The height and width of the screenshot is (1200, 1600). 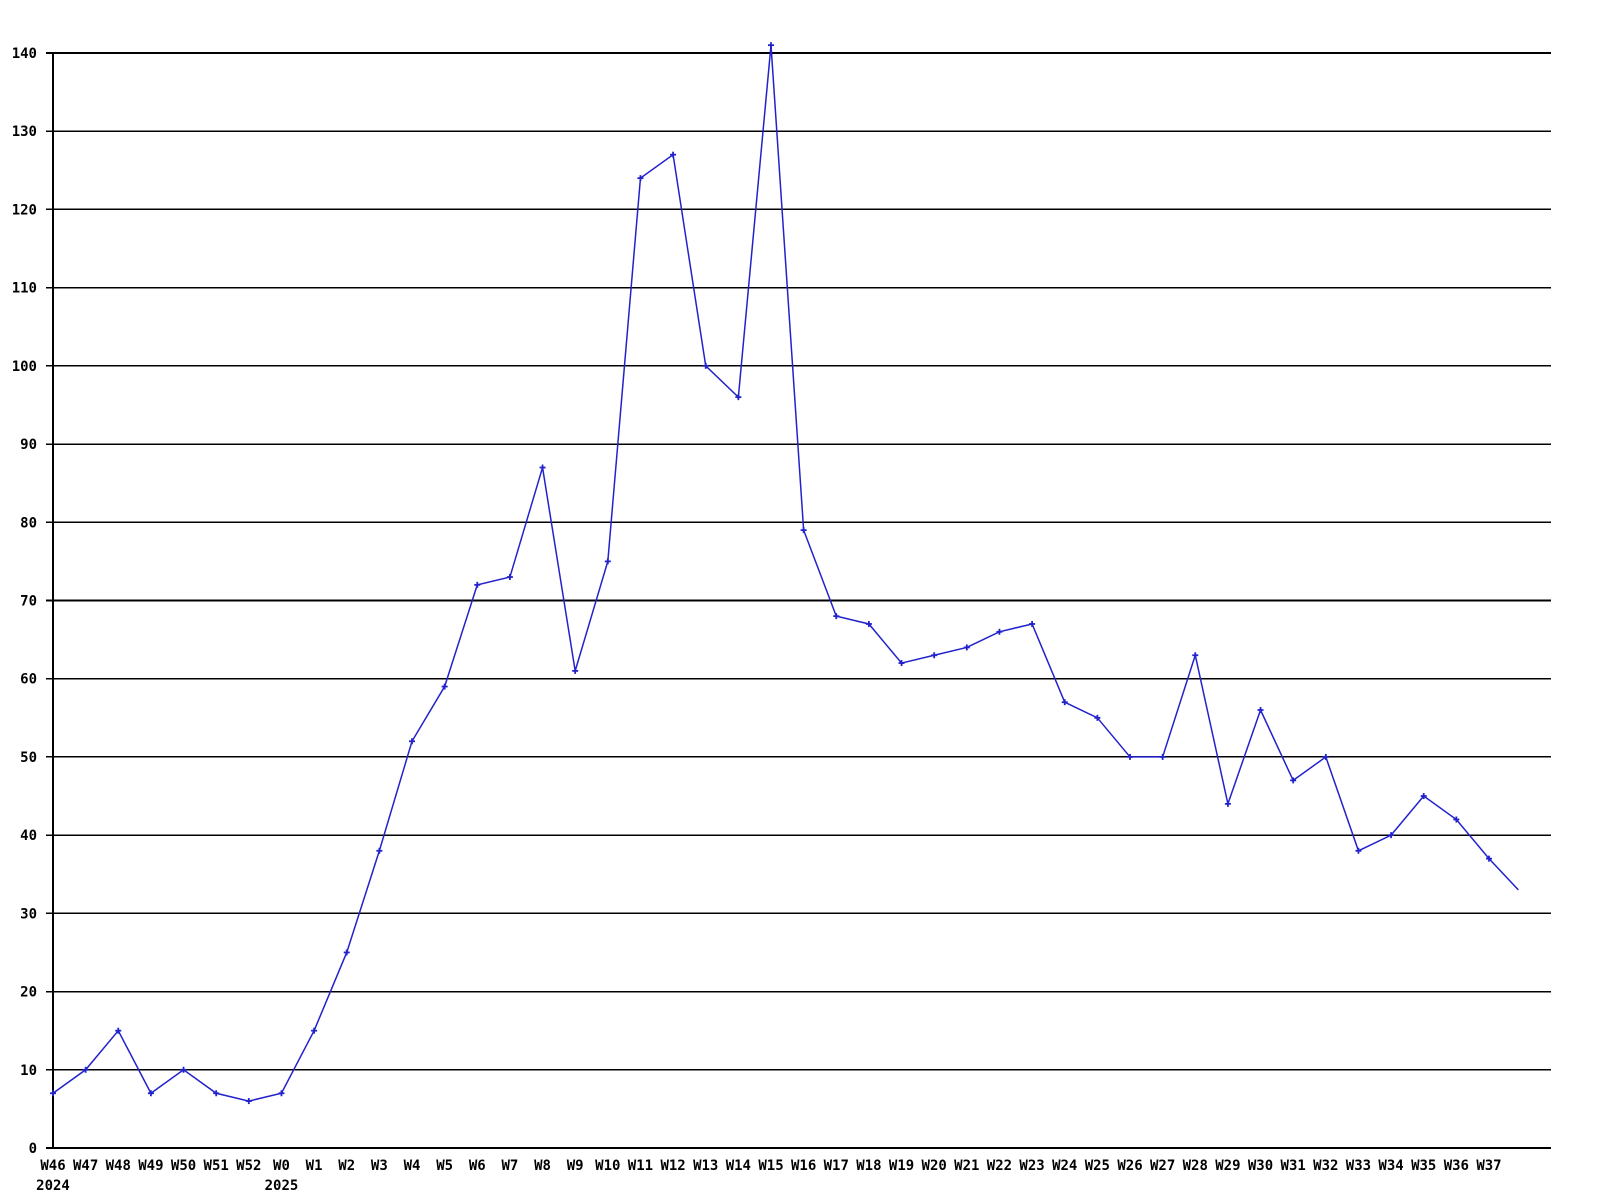 I want to click on y-axis-tick-label: 100, so click(x=24, y=367).